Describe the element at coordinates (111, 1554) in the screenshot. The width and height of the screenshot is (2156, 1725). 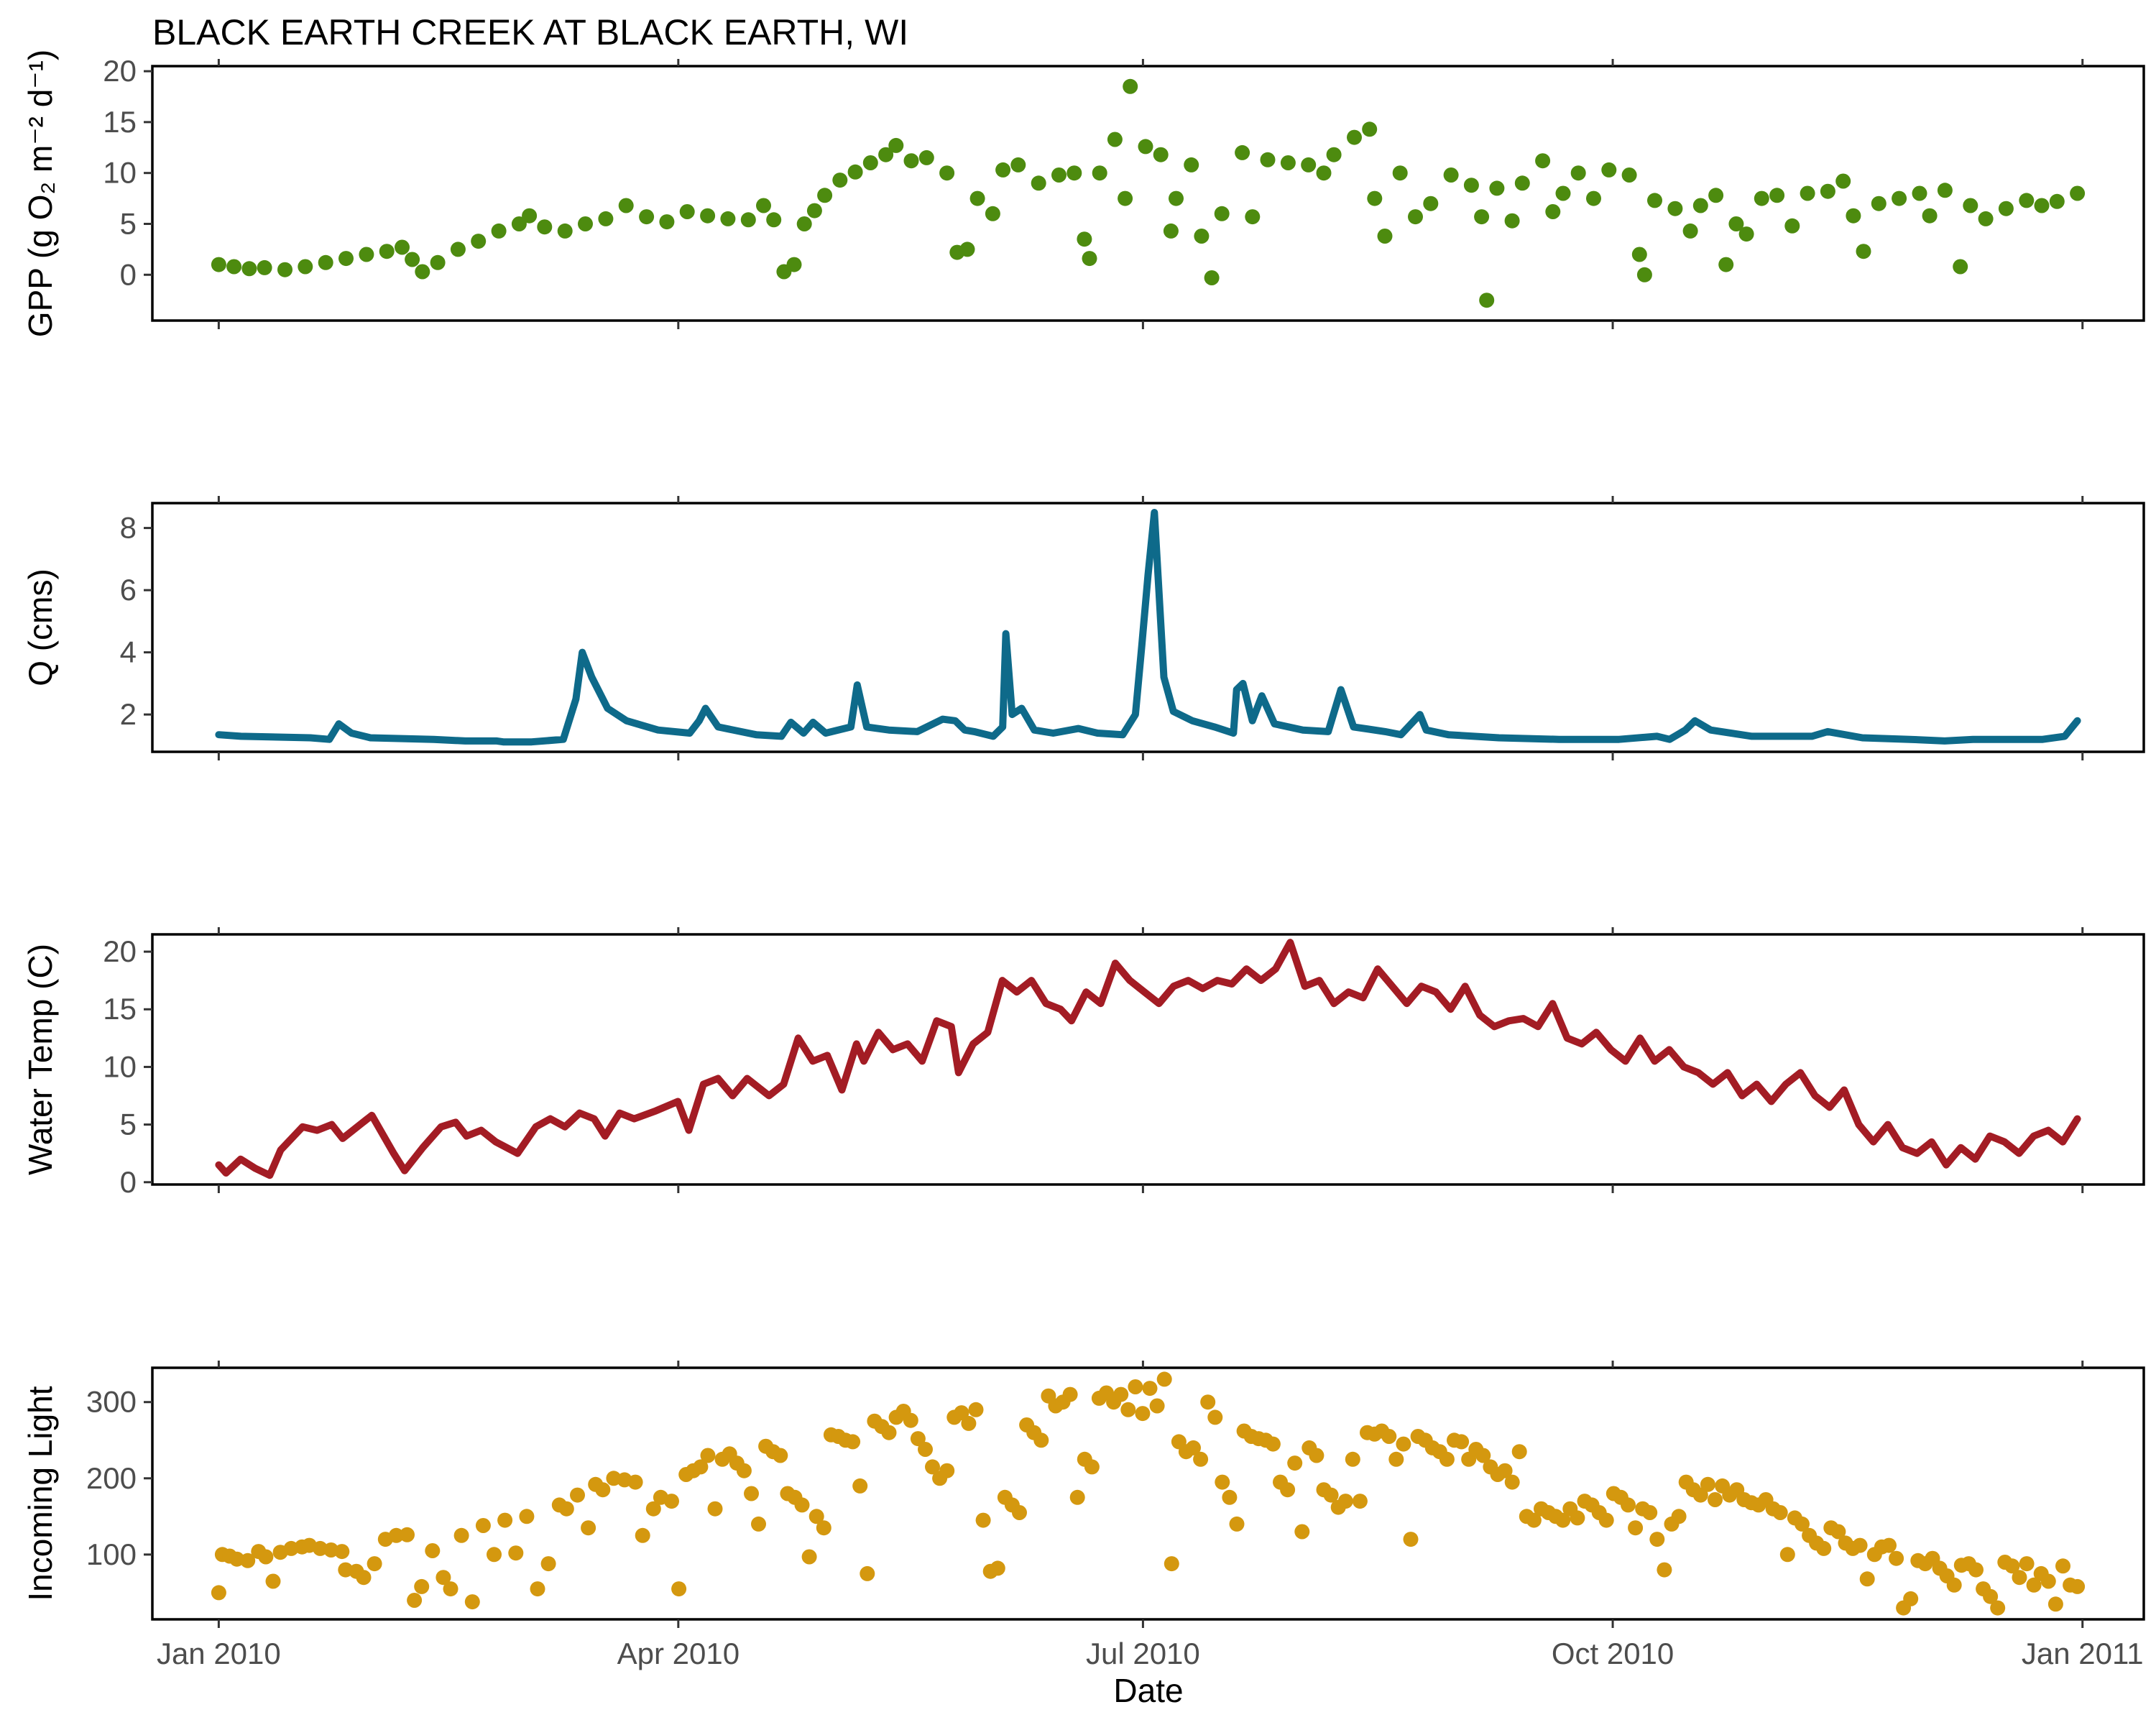
I see `y-tick-label: 100` at that location.